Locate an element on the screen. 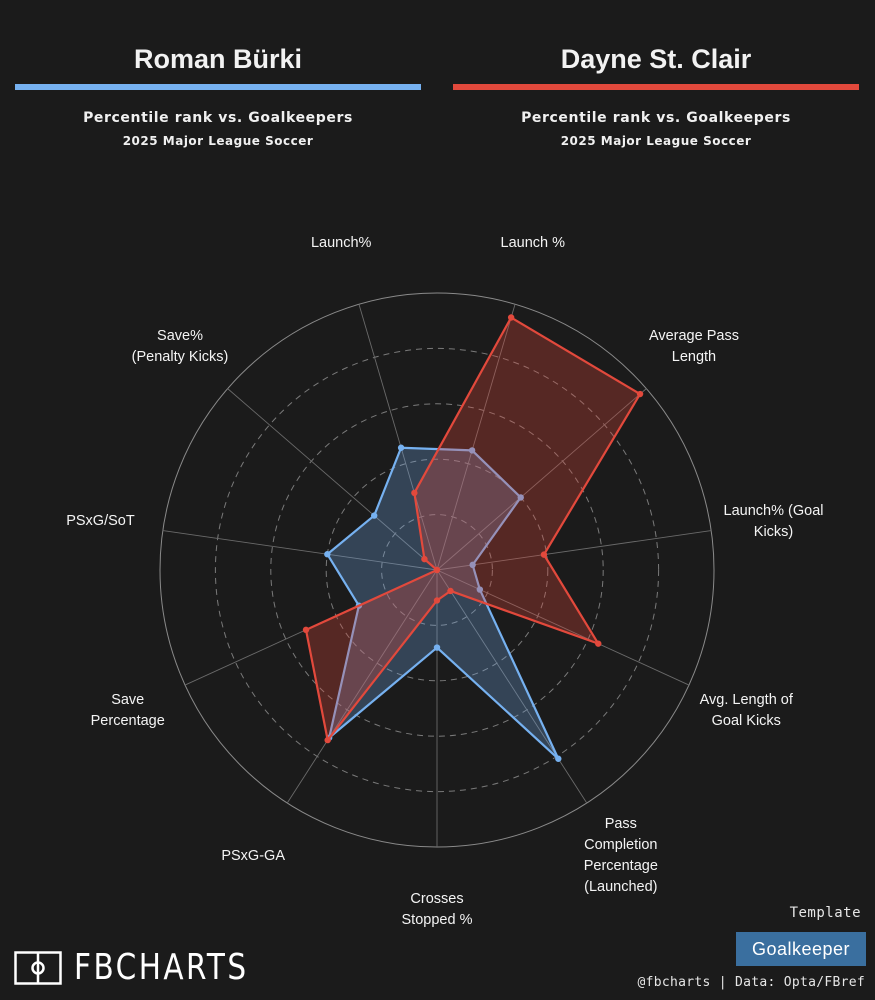  axis-label-6: Pass Completion Percentage (Launched) is located at coordinates (620, 856).